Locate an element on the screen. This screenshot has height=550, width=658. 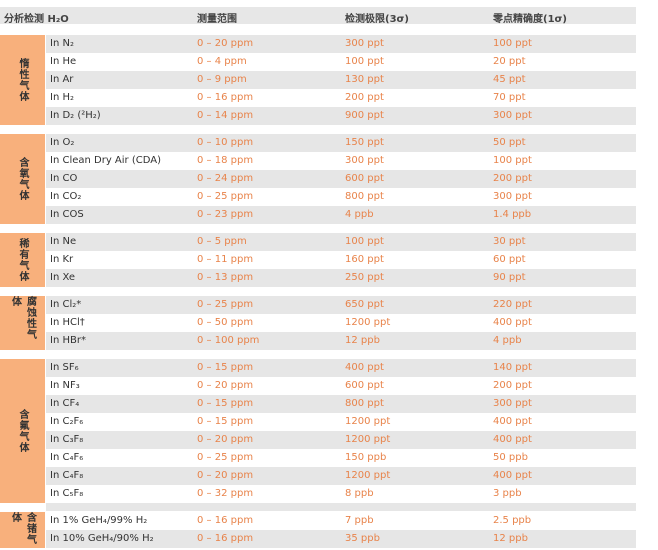
cell-range: 0 – 23 ppm is located at coordinates (225, 214).